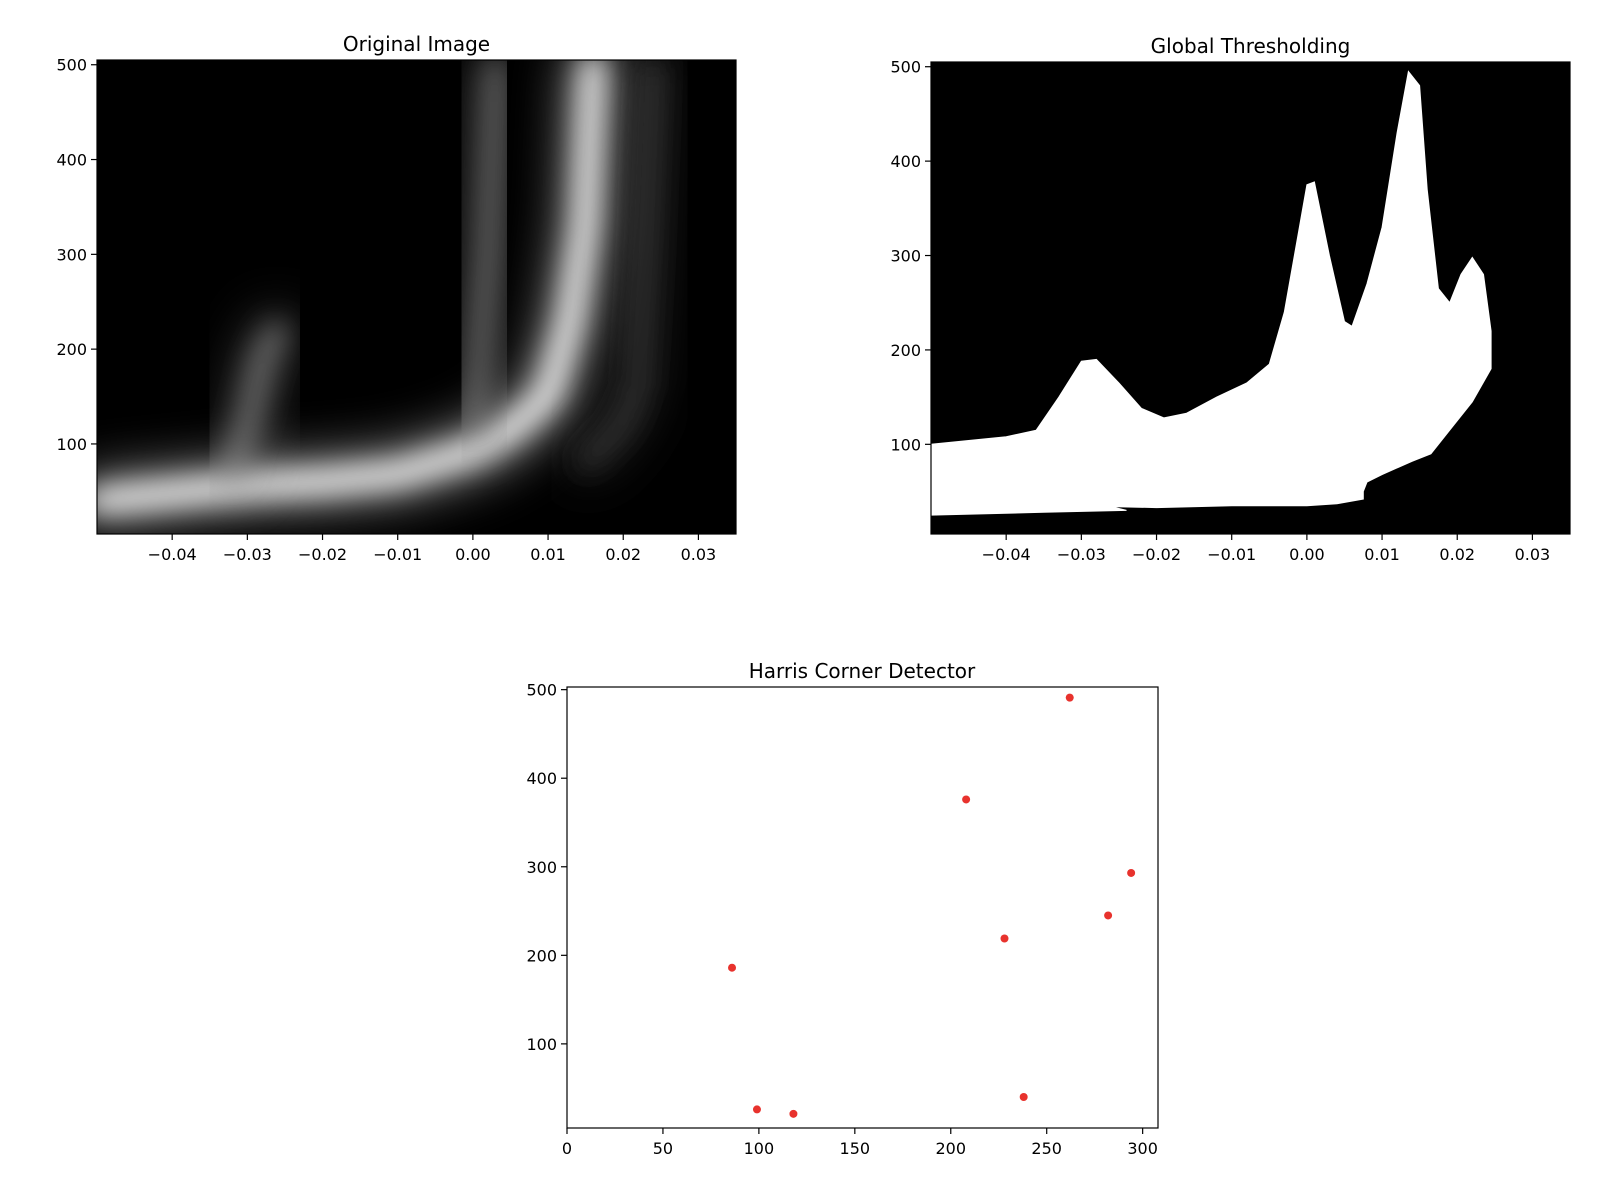 The height and width of the screenshot is (1194, 1614). I want to click on harris-corner-points, so click(932, 905).